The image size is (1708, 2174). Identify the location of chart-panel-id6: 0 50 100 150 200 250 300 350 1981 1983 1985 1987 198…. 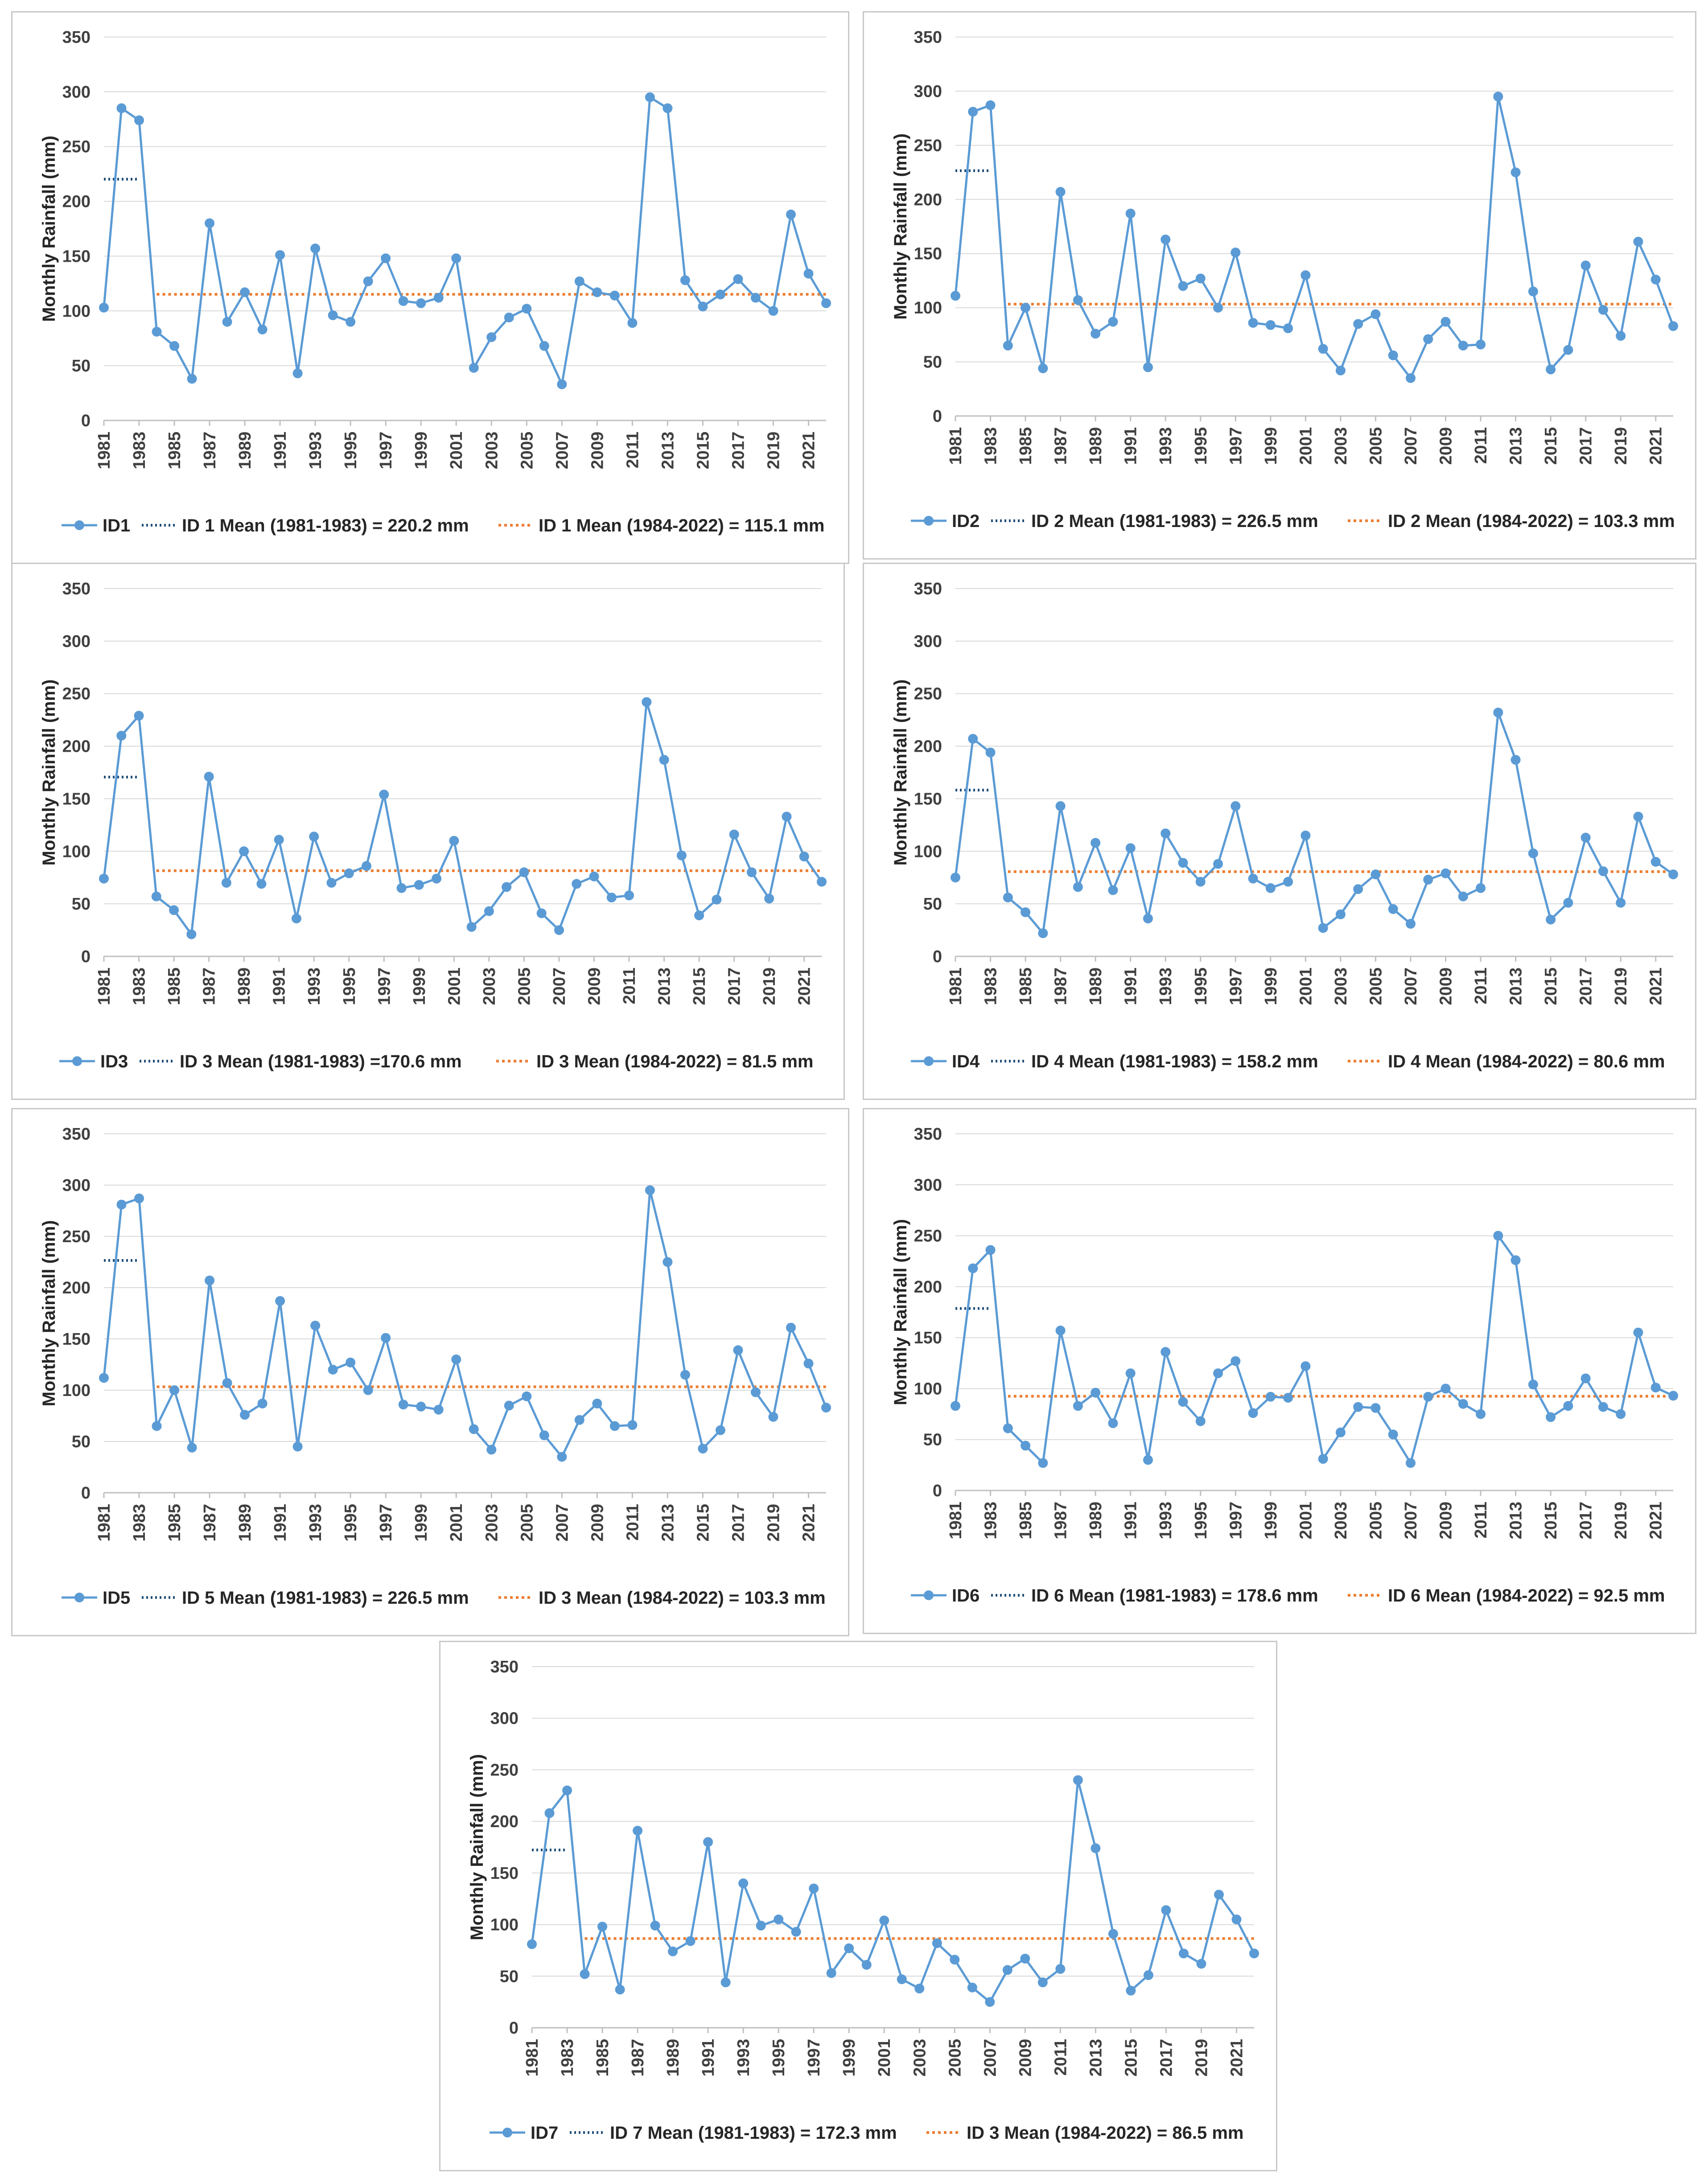
(1279, 1371).